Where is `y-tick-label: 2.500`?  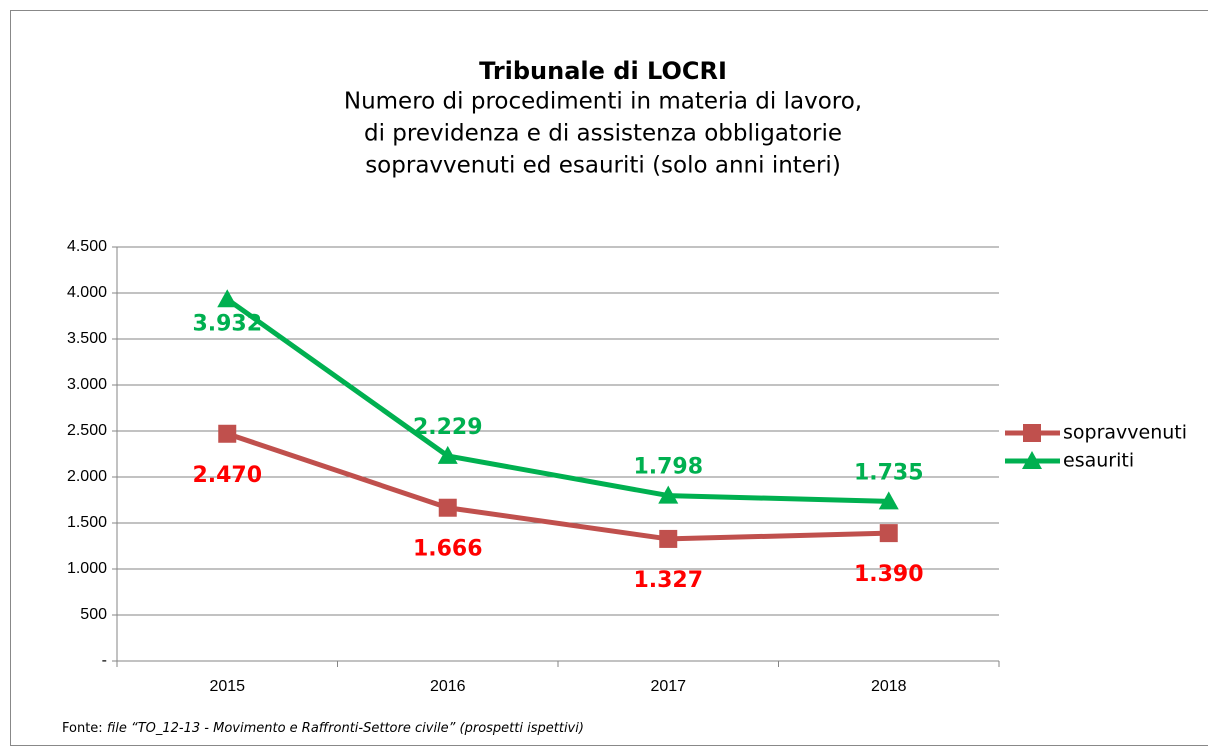
y-tick-label: 2.500 is located at coordinates (87, 430).